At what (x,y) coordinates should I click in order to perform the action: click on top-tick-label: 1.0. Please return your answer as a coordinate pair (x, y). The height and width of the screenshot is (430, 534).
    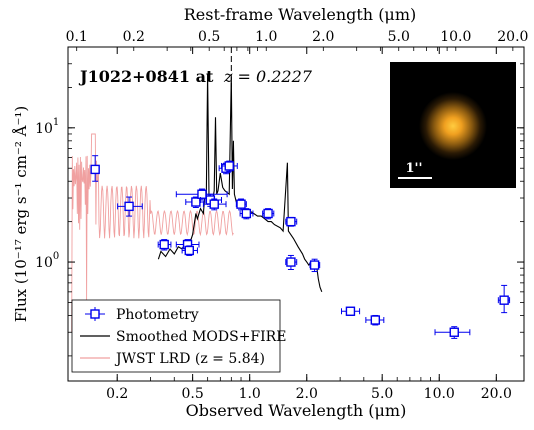
    Looking at the image, I should click on (266, 37).